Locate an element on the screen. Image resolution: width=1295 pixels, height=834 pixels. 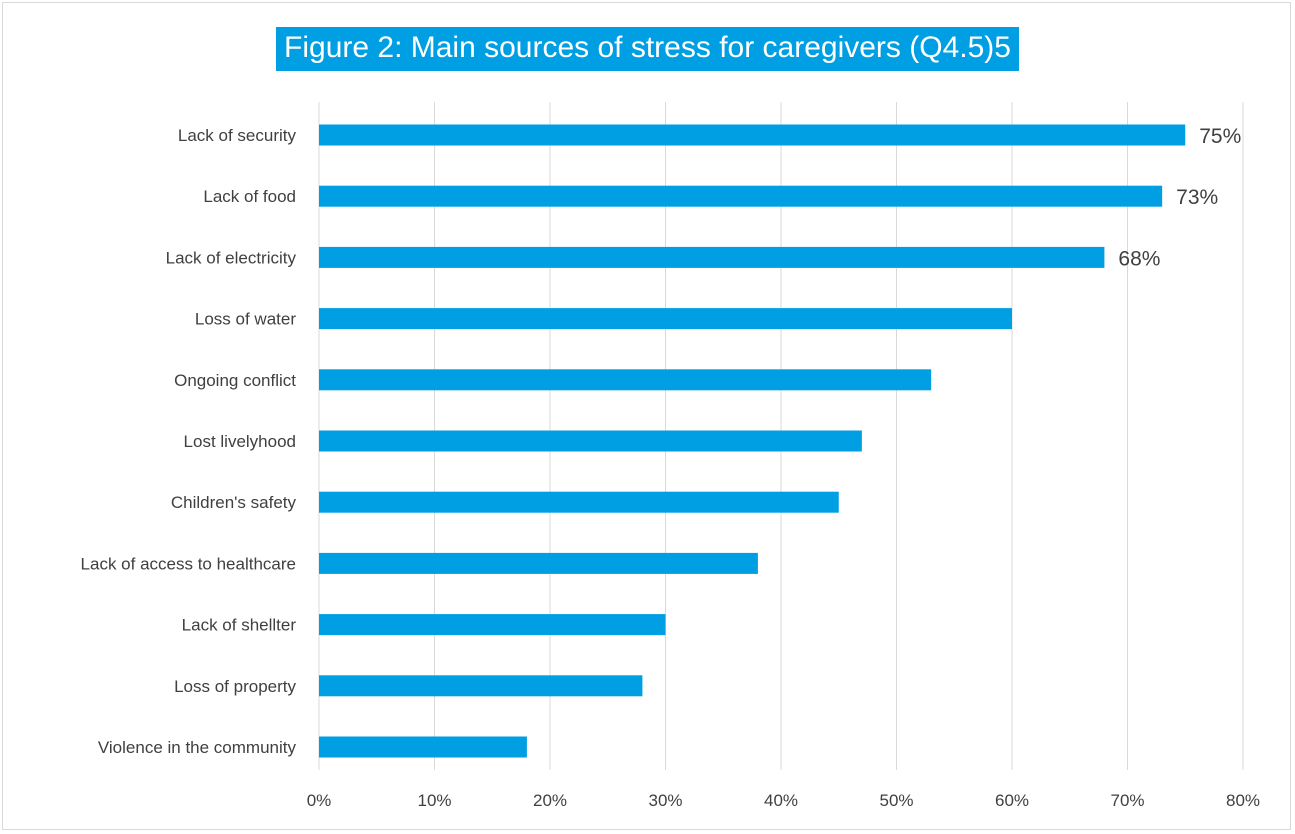
x-tick-label: 20% is located at coordinates (550, 800).